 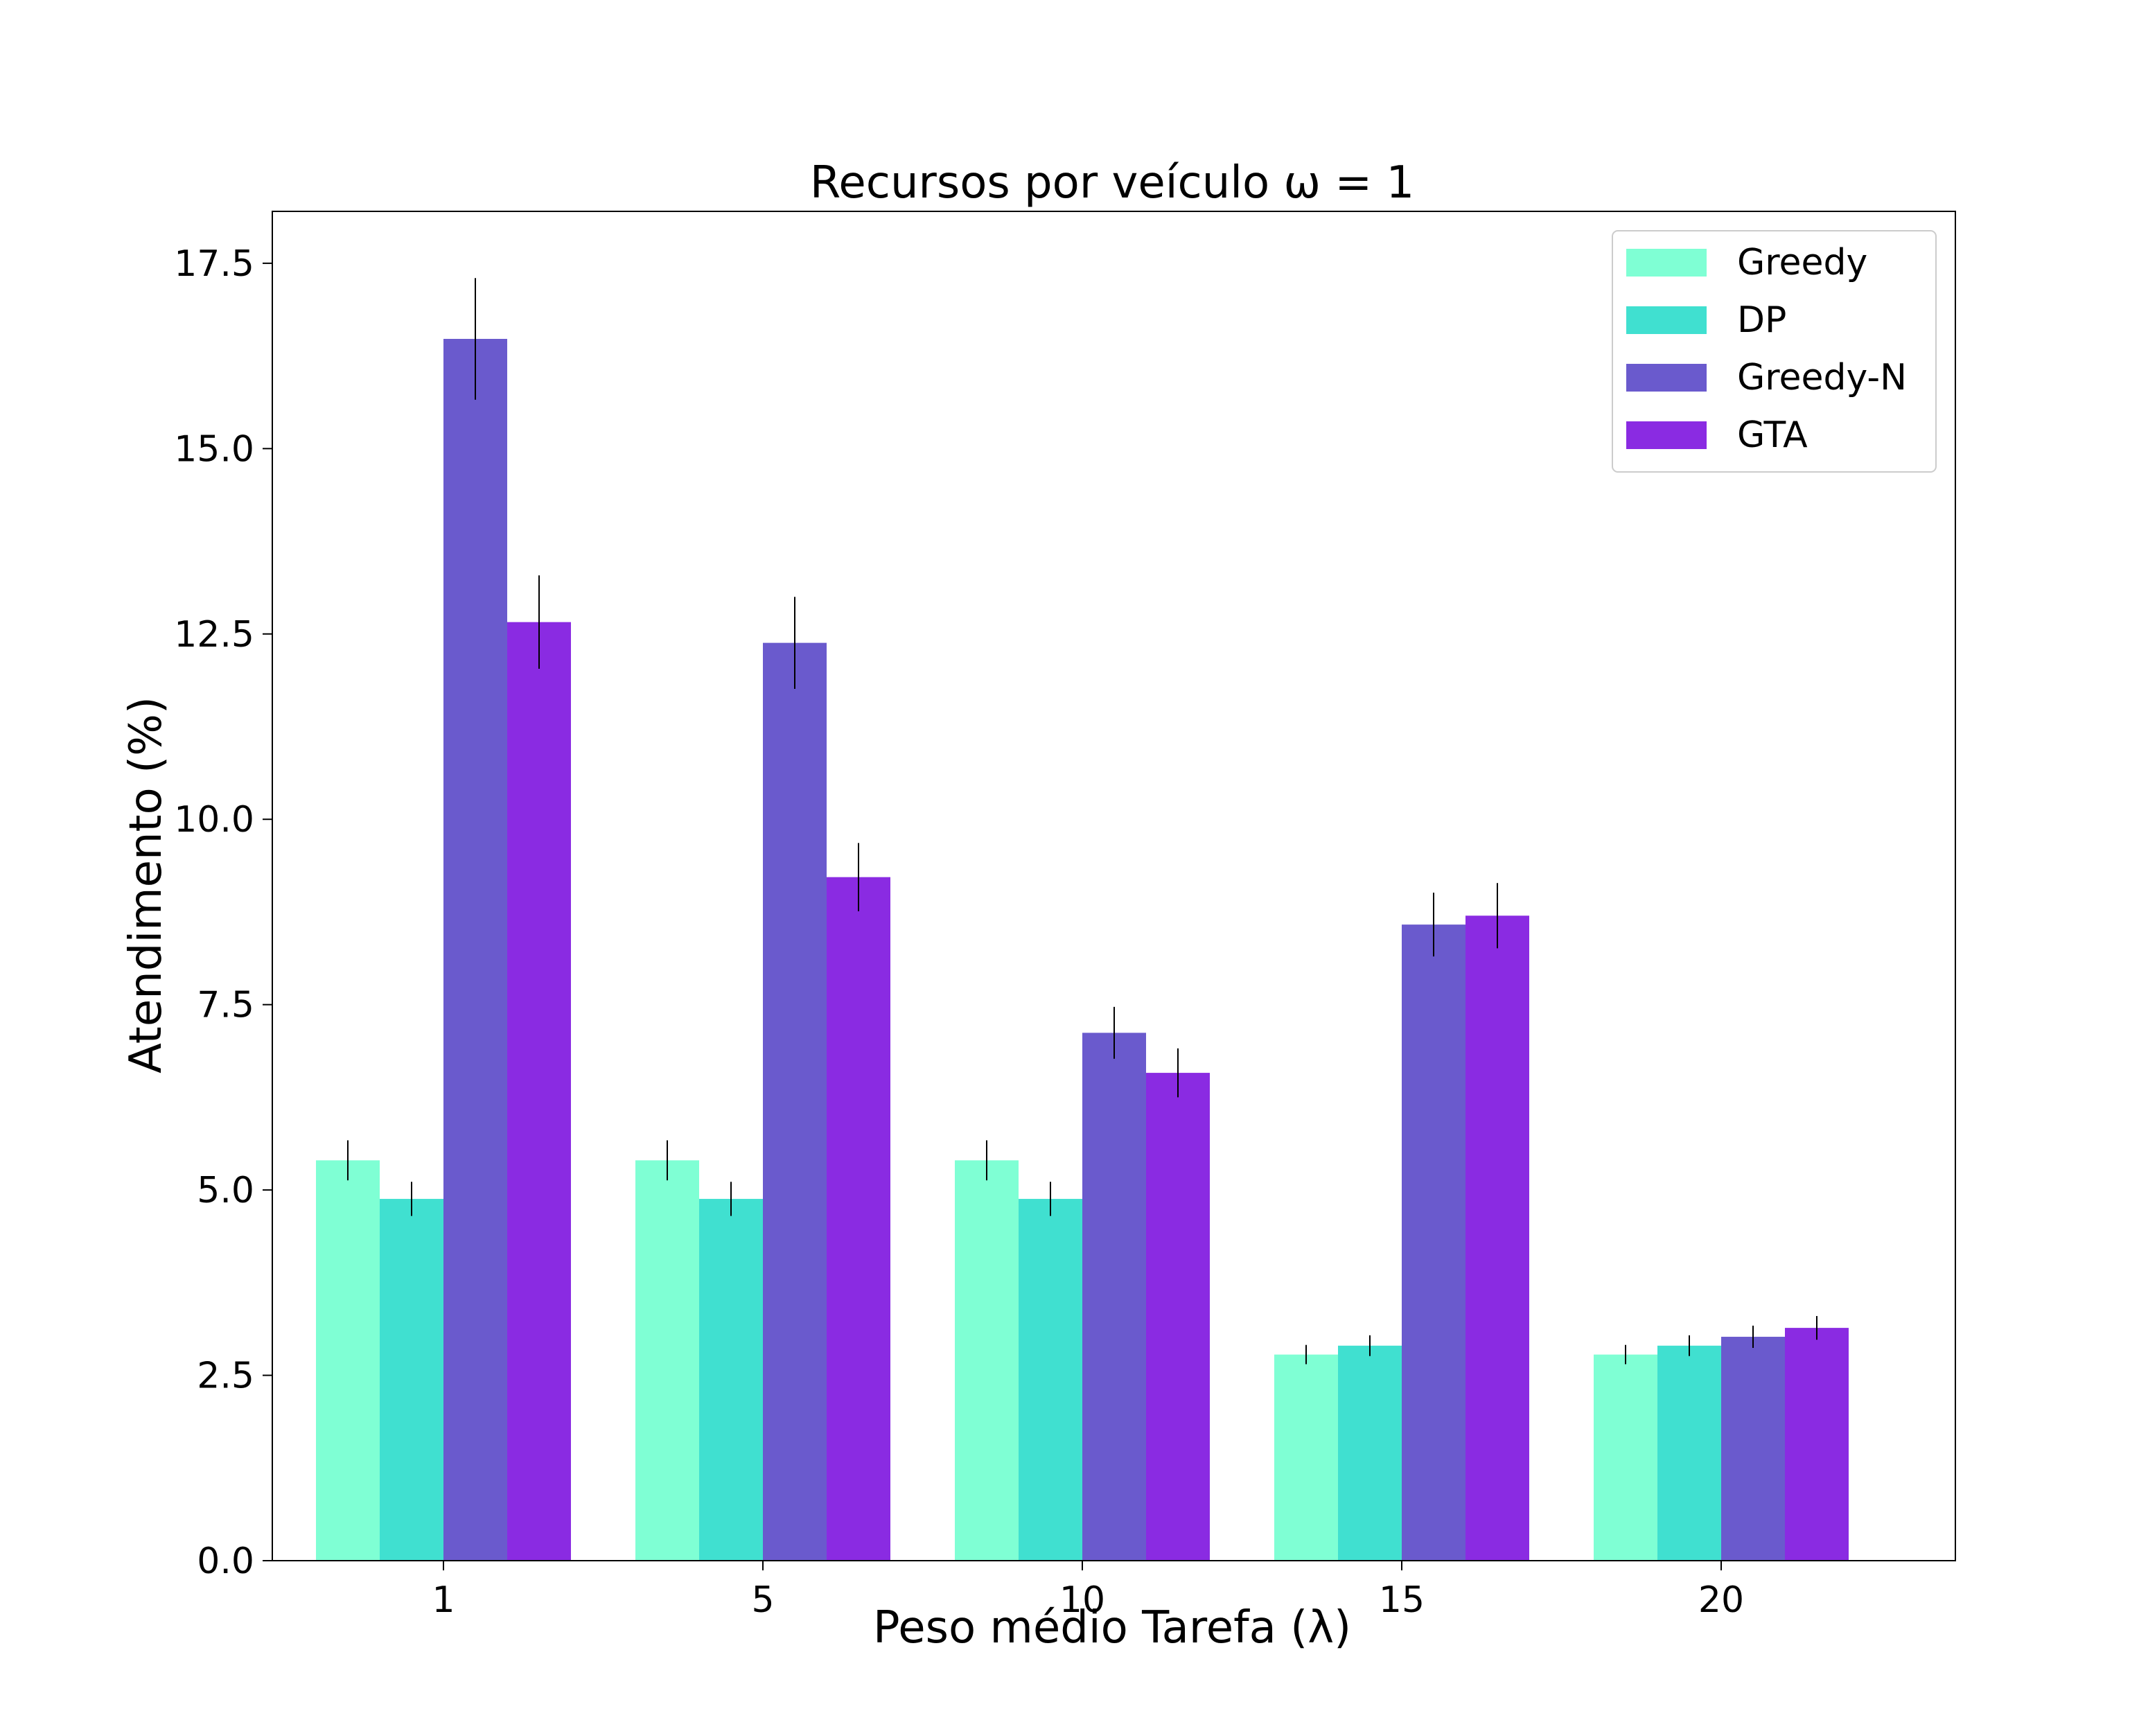 I want to click on series-greedy, so click(x=987, y=1360).